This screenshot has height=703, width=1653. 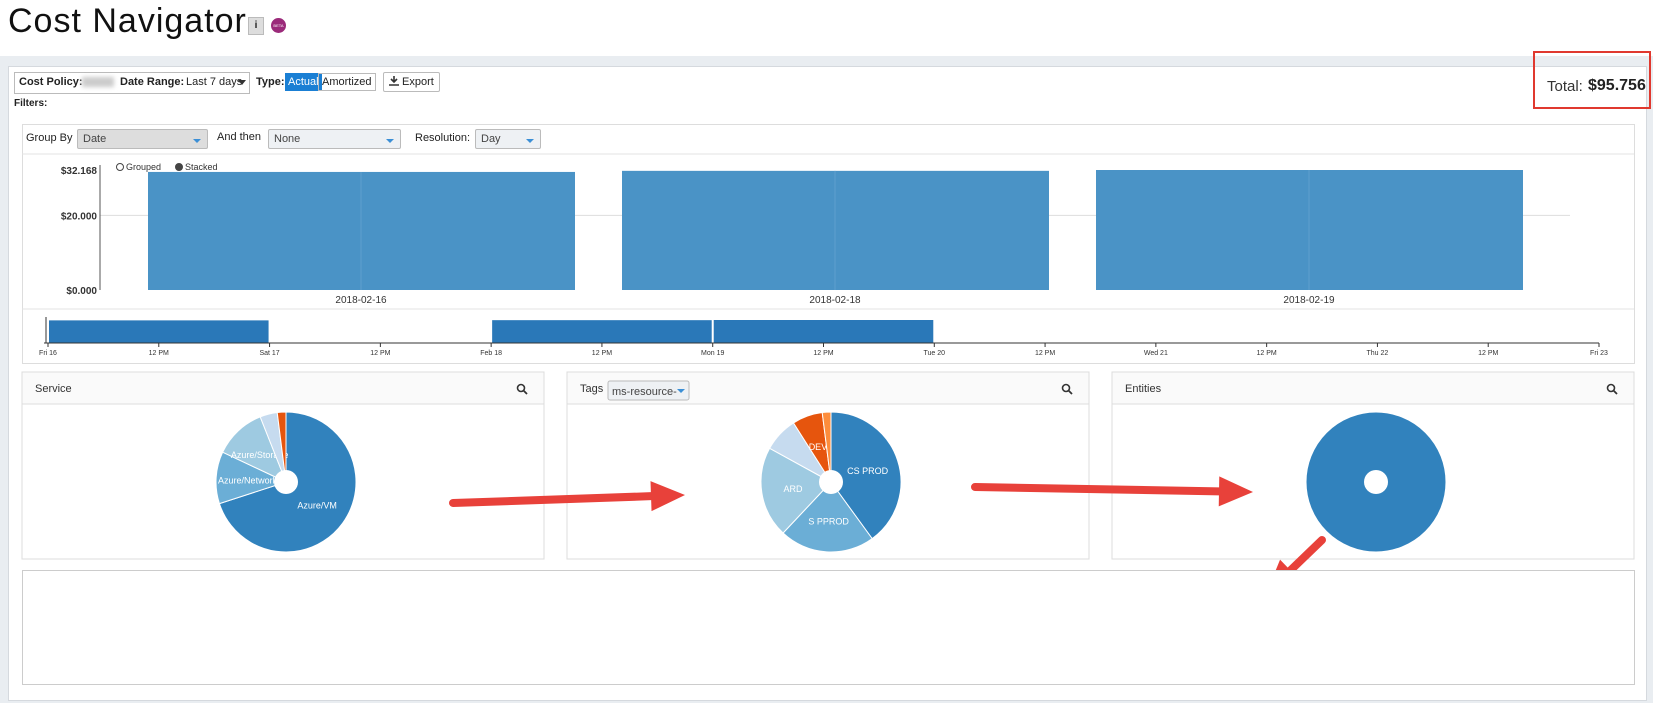 What do you see at coordinates (793, 489) in the screenshot?
I see `pie-label: ARD` at bounding box center [793, 489].